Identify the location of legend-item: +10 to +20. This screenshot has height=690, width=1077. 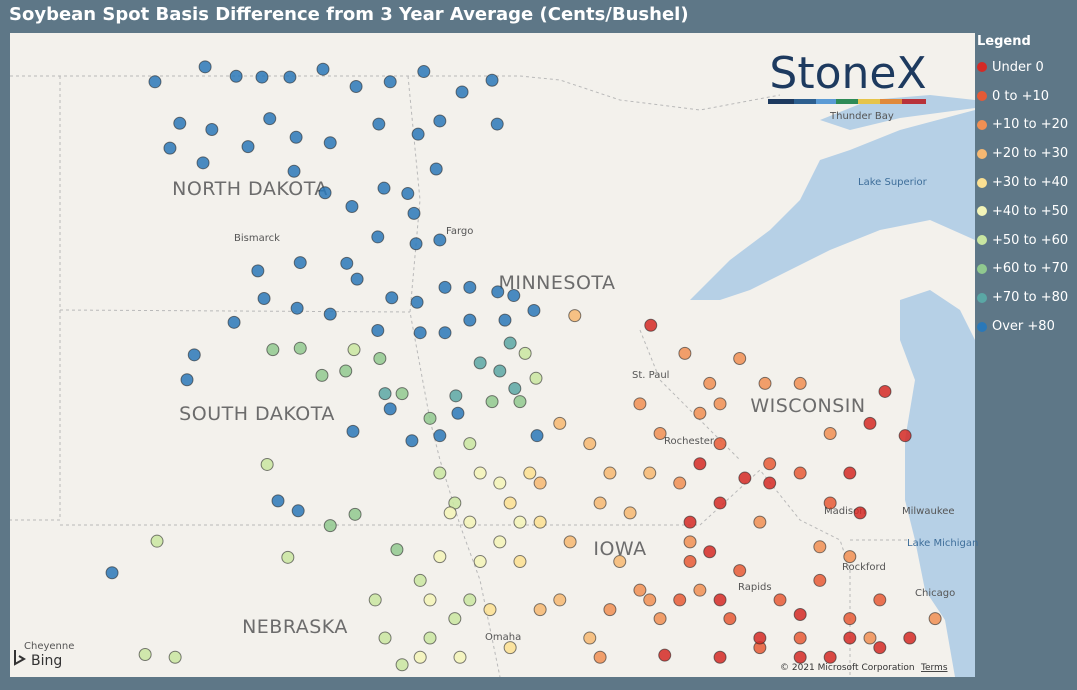
(1026, 125).